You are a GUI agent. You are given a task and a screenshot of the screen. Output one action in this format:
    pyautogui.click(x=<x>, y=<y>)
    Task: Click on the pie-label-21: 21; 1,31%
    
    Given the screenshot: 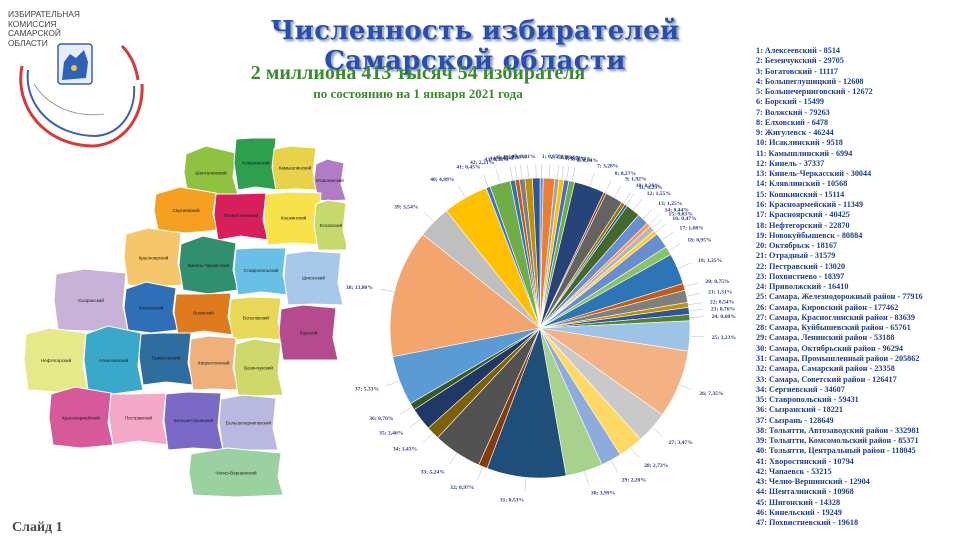 What is the action you would take?
    pyautogui.click(x=720, y=293)
    